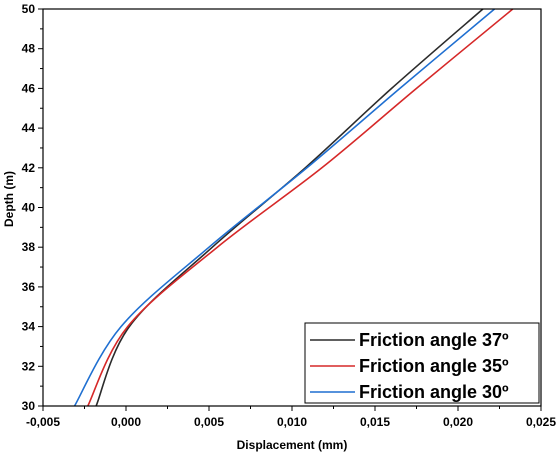 The height and width of the screenshot is (458, 560). What do you see at coordinates (29, 168) in the screenshot?
I see `y-tick-label: 42` at bounding box center [29, 168].